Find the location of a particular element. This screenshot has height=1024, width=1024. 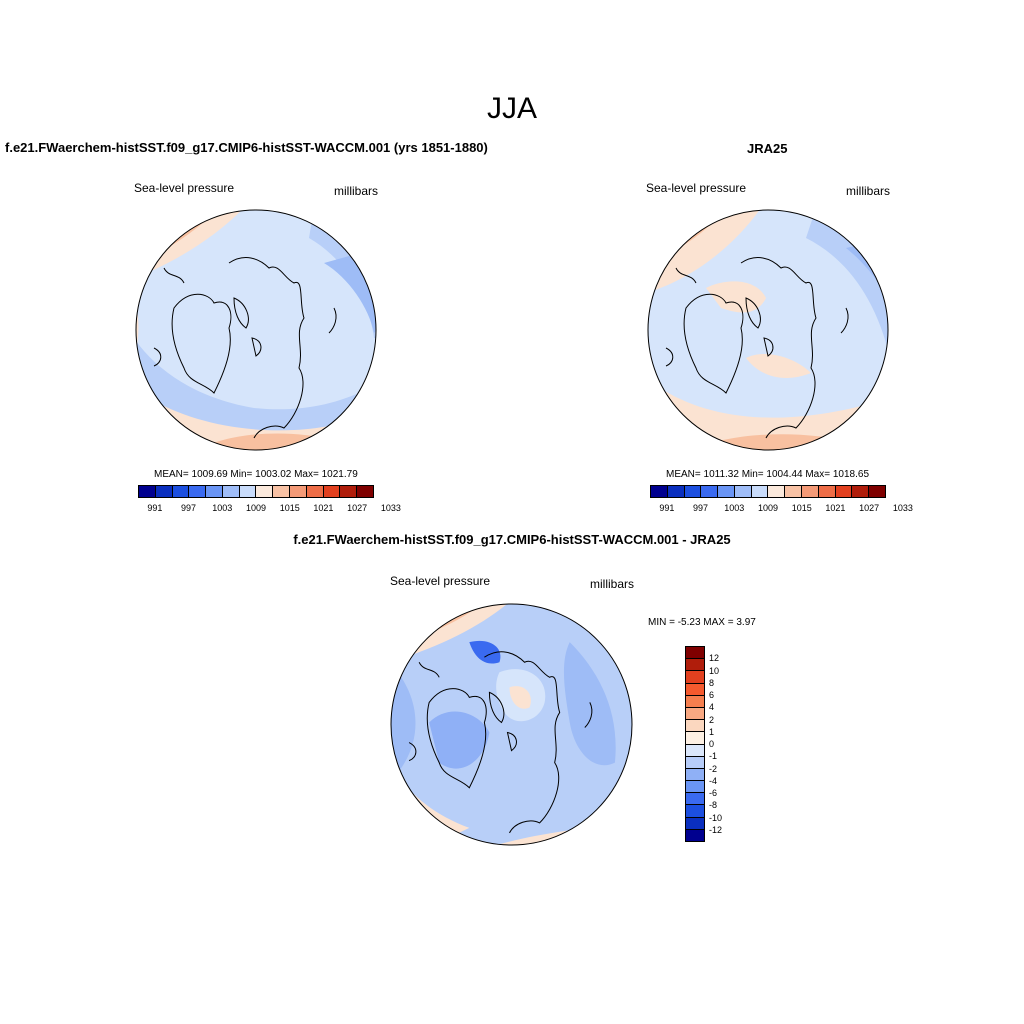

difference-colorbar-tick-label: -2 is located at coordinates (713, 768).